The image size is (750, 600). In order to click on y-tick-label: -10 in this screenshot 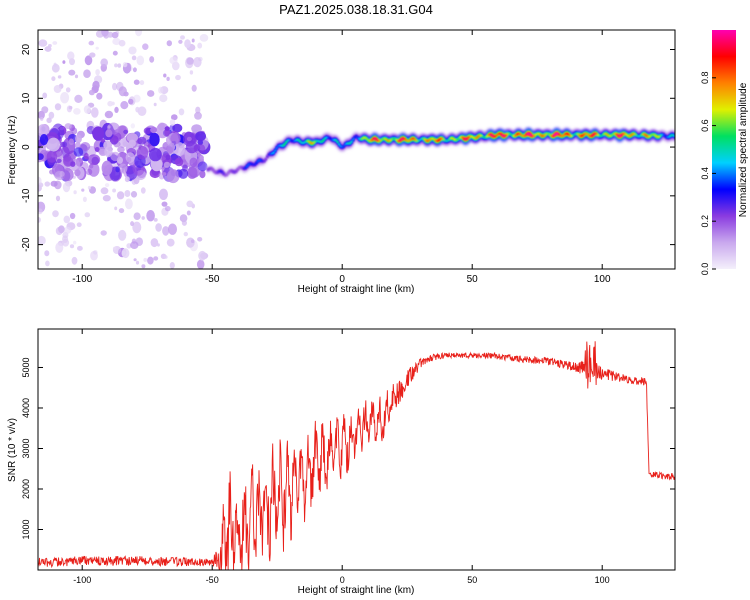, I will do `click(26, 195)`.